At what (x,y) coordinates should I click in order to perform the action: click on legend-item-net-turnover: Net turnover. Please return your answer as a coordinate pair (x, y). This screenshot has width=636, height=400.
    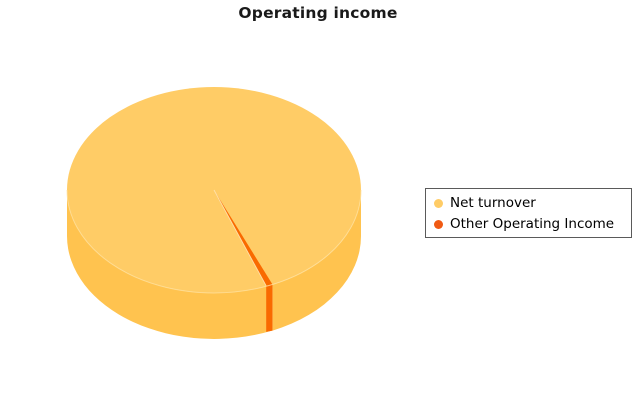
    Looking at the image, I should click on (528, 203).